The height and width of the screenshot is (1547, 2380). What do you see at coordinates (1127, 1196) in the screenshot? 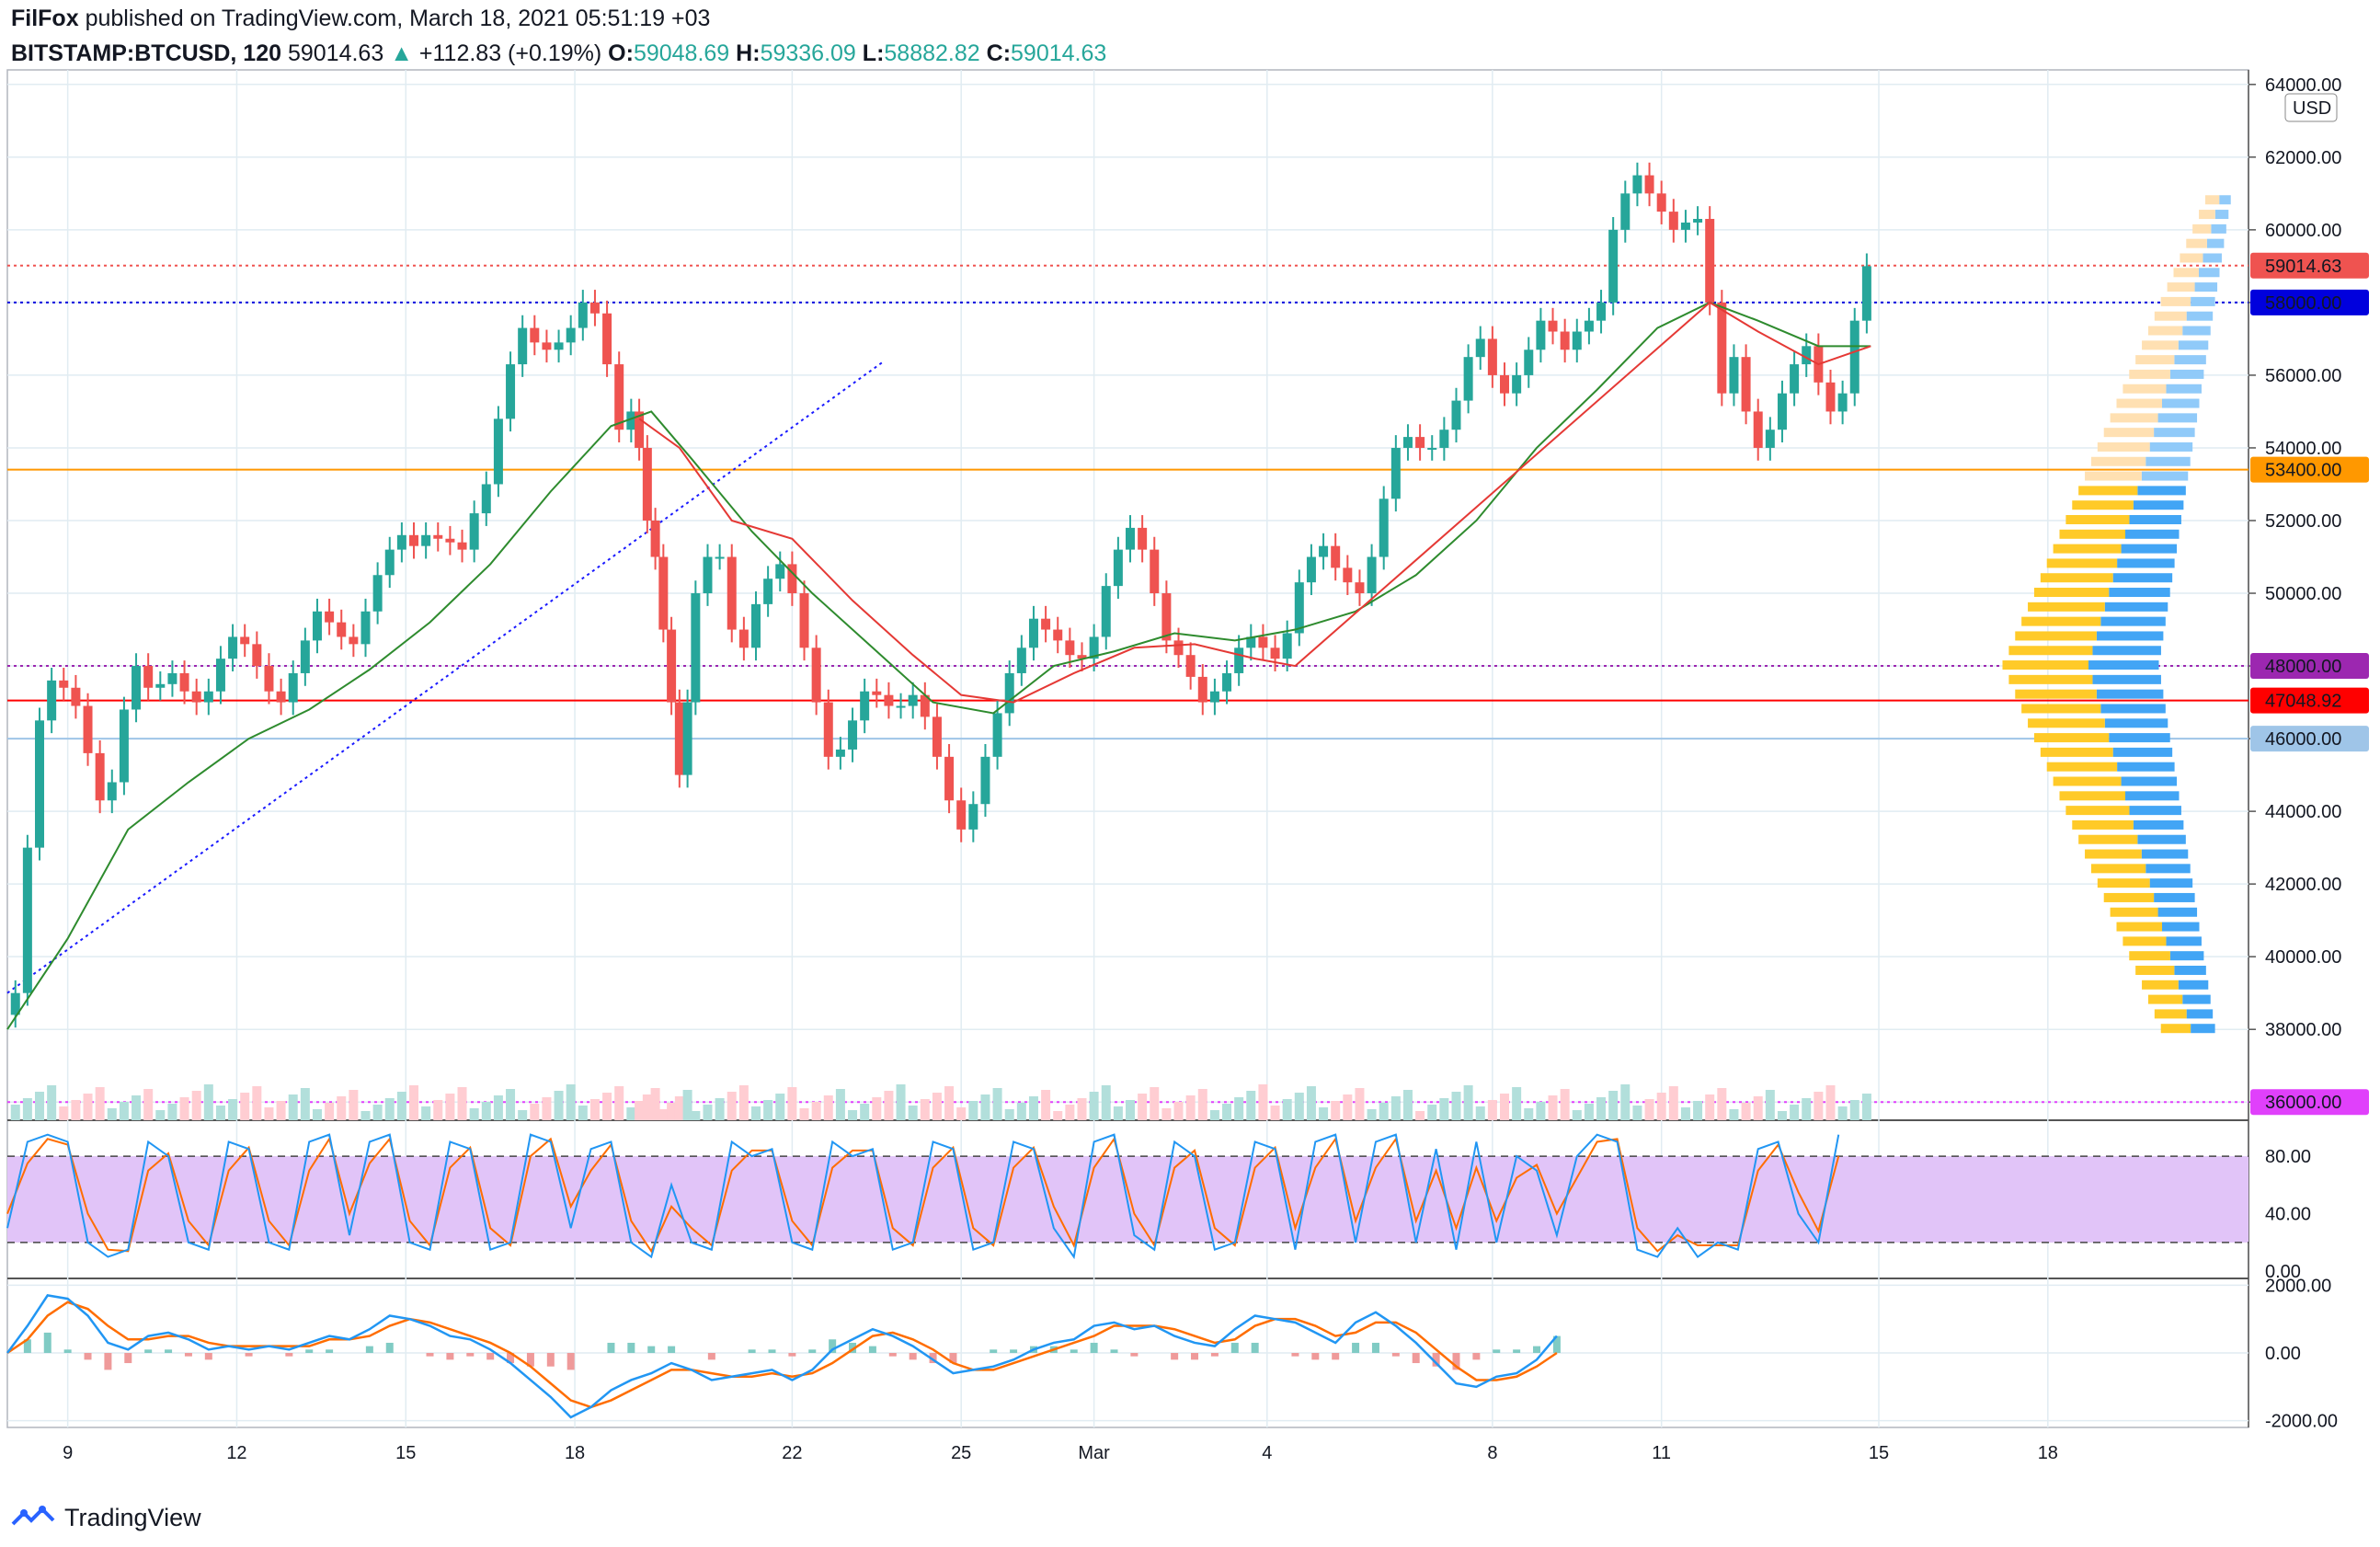
I see `stochastic-panel` at bounding box center [1127, 1196].